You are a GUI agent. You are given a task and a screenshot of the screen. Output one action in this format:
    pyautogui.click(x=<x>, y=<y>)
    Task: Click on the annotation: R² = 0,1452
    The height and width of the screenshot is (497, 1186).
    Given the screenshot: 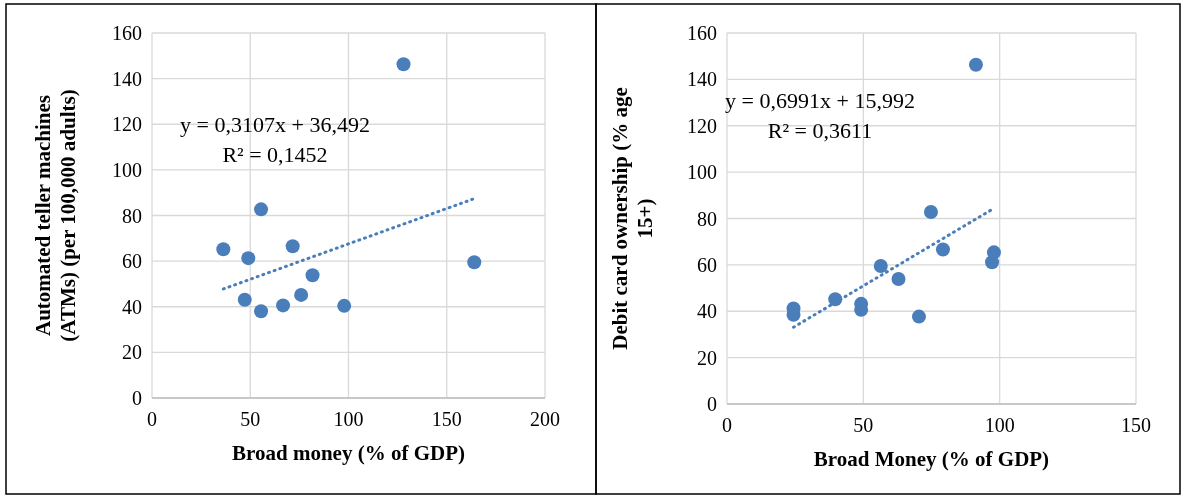 What is the action you would take?
    pyautogui.click(x=275, y=154)
    